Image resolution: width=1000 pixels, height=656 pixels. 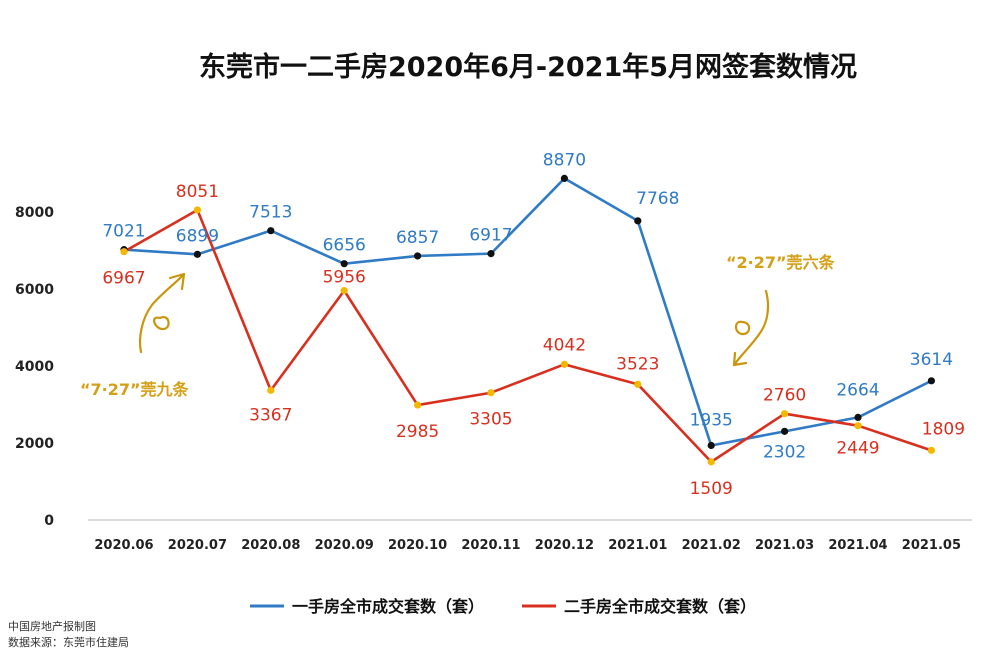 What do you see at coordinates (197, 236) in the screenshot?
I see `data-label: 6899` at bounding box center [197, 236].